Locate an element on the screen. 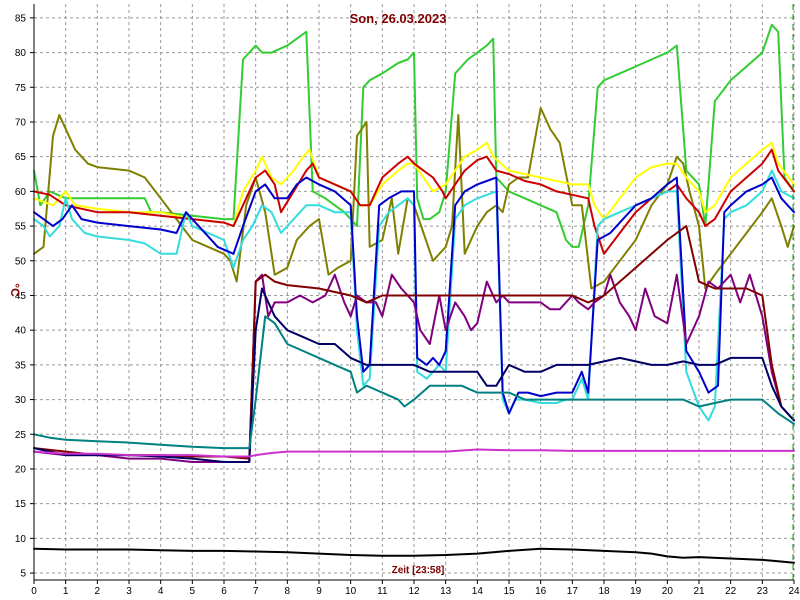 Image resolution: width=800 pixels, height=600 pixels. y-tick-label: 5 is located at coordinates (23, 574).